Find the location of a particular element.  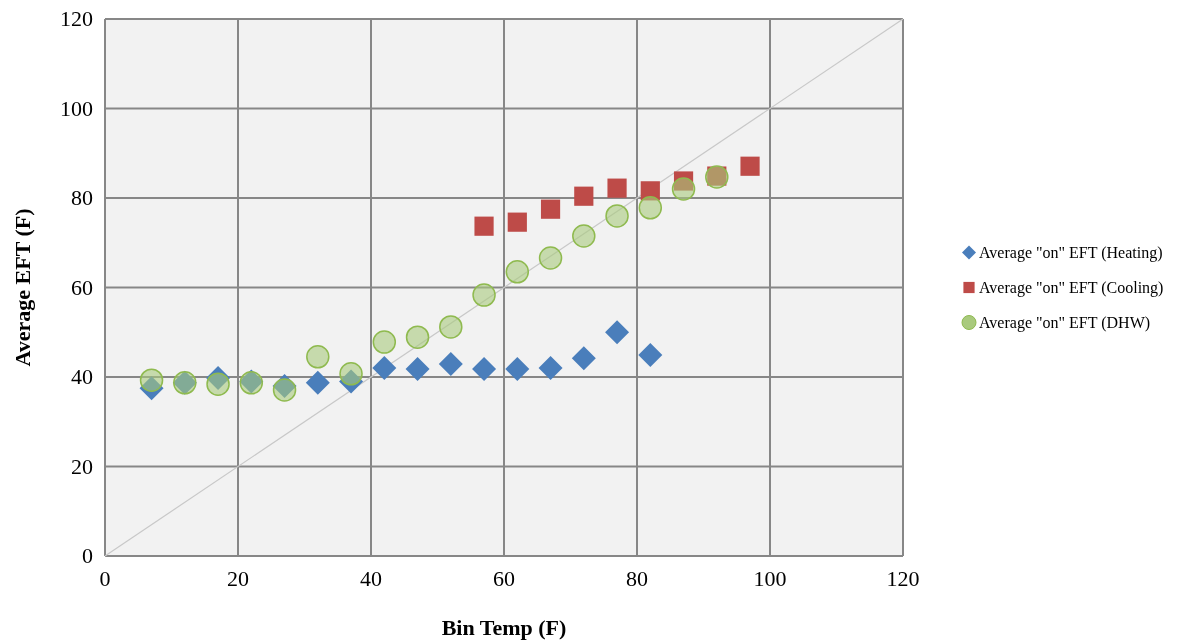

y-tick-label: 0 is located at coordinates (87, 555).